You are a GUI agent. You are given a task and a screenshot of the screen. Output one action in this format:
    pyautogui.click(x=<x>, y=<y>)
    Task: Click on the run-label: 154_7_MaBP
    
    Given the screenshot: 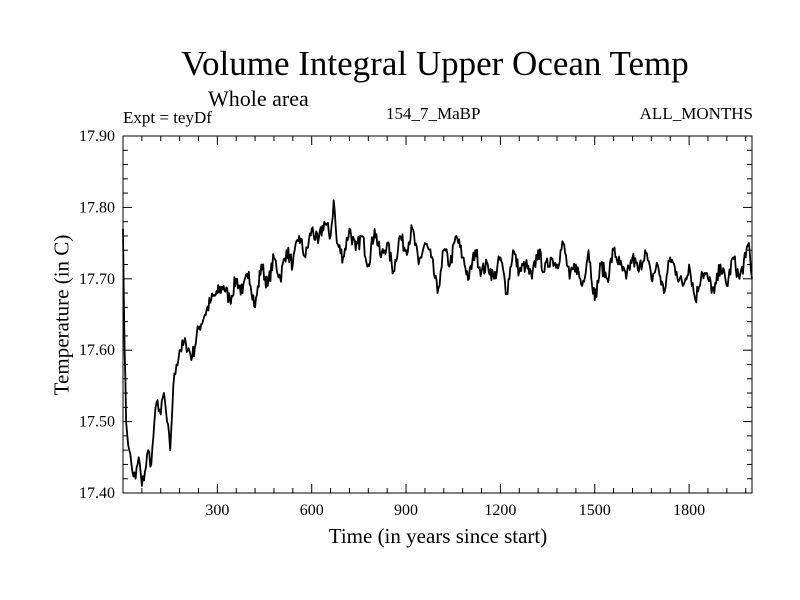 What is the action you would take?
    pyautogui.click(x=433, y=113)
    